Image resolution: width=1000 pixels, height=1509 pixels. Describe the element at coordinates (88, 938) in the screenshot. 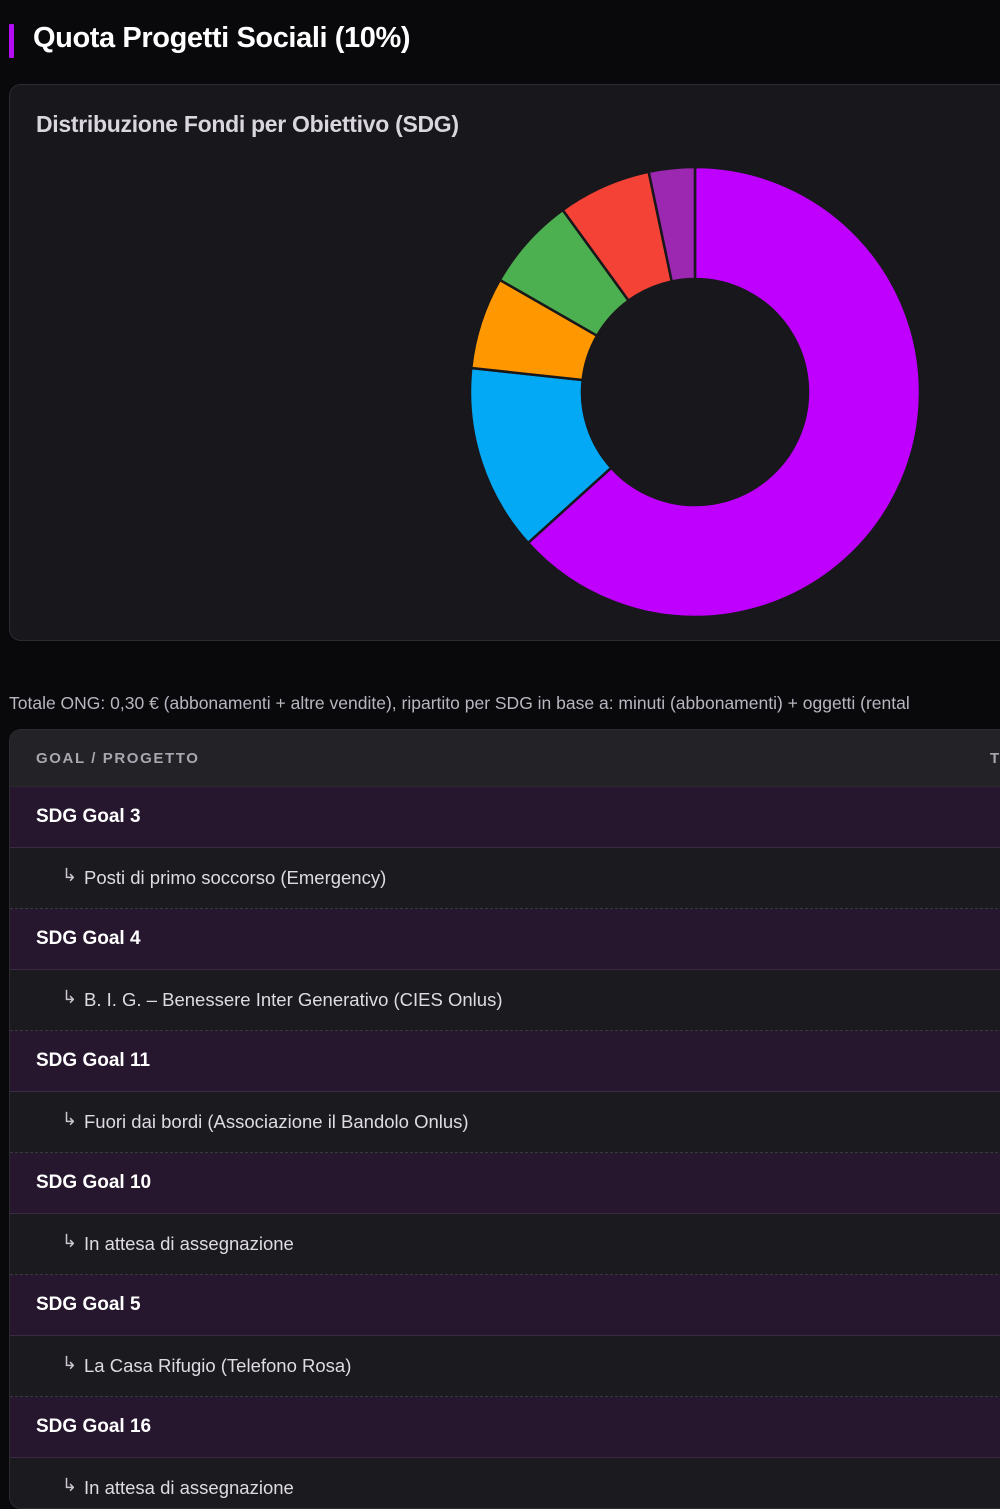

I see `goal-label: SDG Goal 4` at that location.